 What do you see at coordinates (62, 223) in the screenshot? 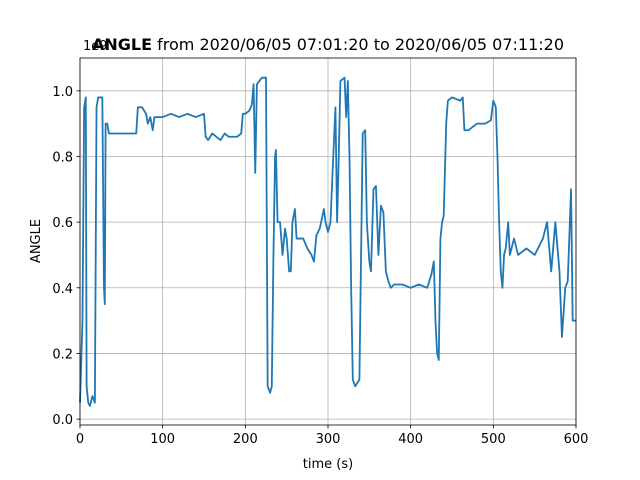
I see `y-tick-label: 0.6` at bounding box center [62, 223].